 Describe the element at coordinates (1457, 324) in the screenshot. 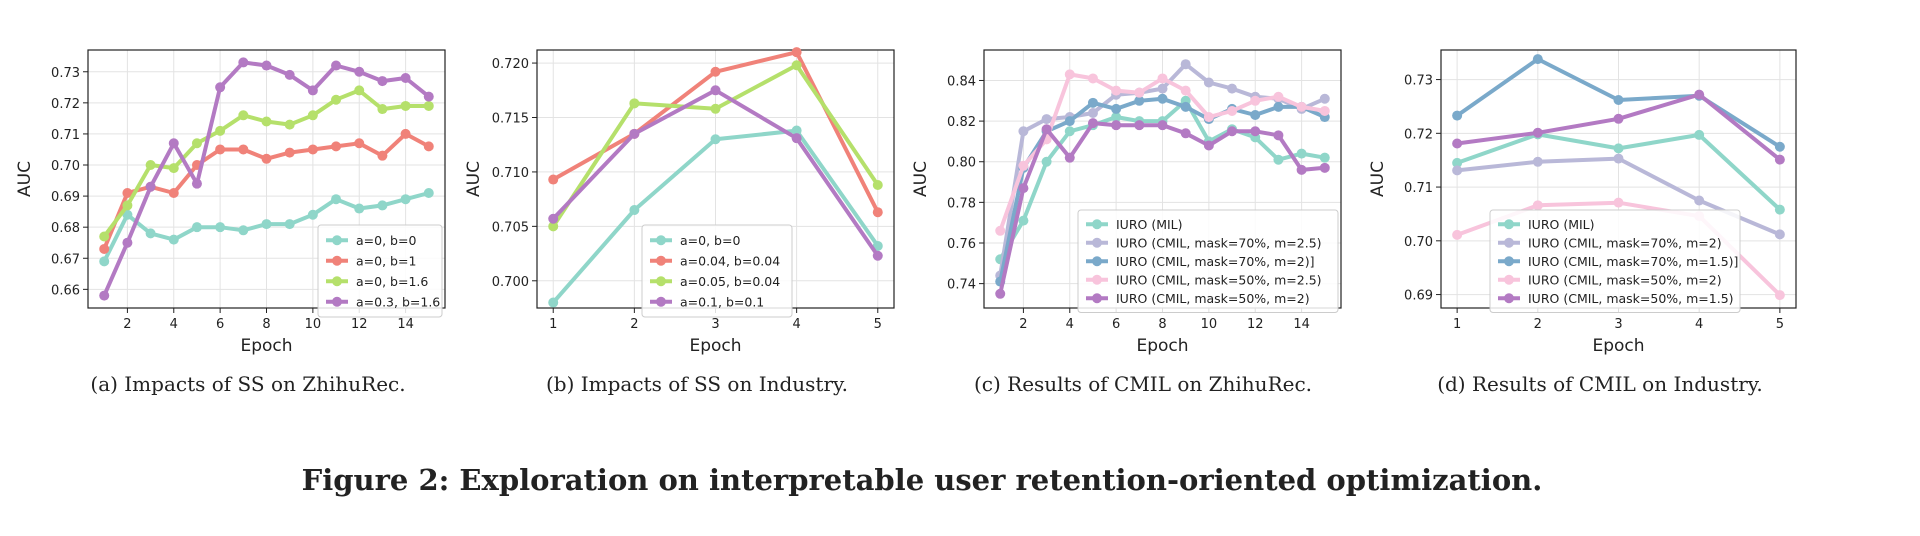

I see `x-tick-label: 1` at that location.